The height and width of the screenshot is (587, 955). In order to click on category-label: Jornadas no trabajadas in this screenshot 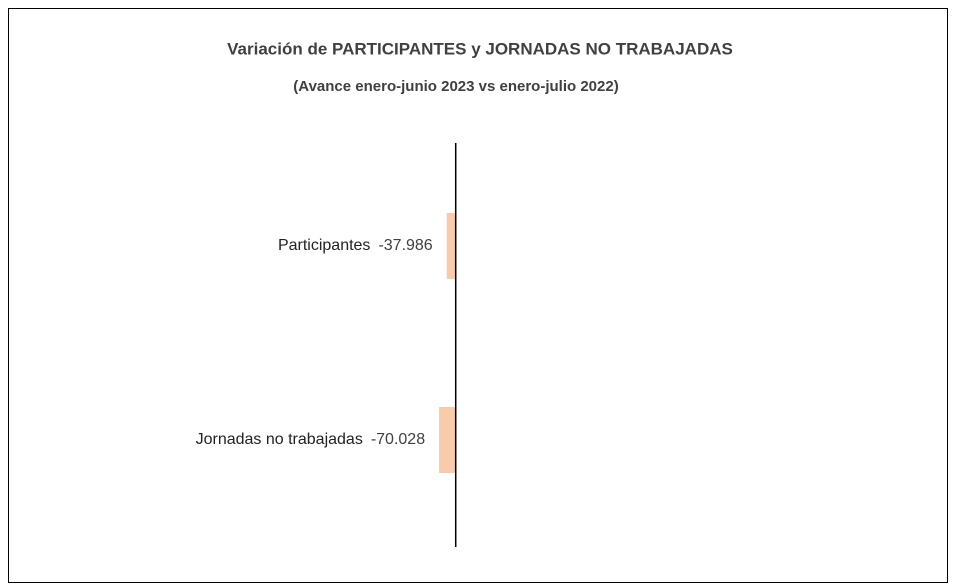, I will do `click(279, 439)`.